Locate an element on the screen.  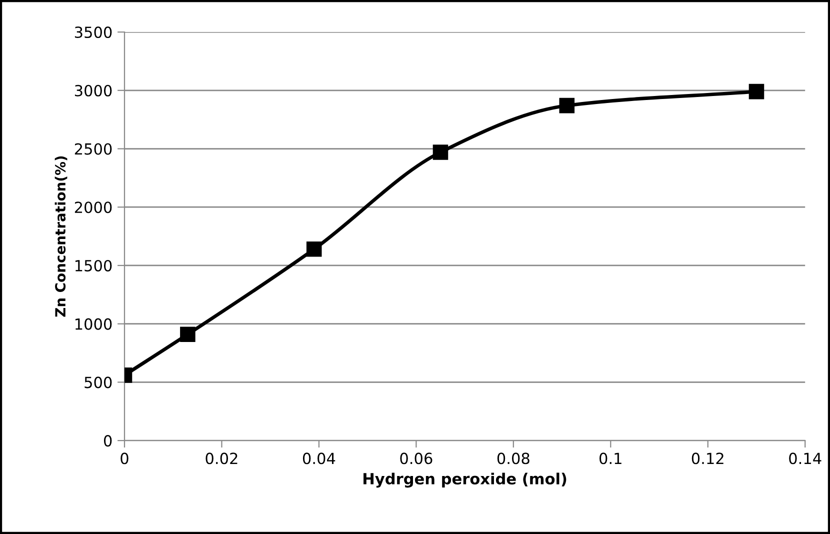
y-tick-label: 2500 is located at coordinates (93, 149).